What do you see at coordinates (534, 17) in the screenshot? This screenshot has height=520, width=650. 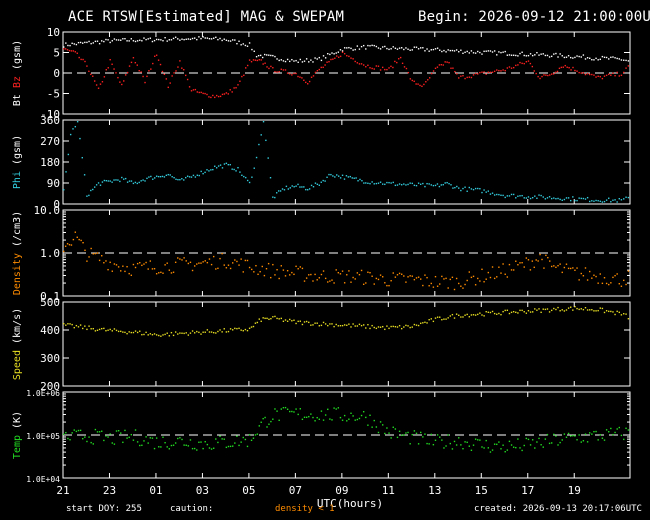 I see `begin-time: Begin: 2026-09-12 21:00:00UTC` at bounding box center [534, 17].